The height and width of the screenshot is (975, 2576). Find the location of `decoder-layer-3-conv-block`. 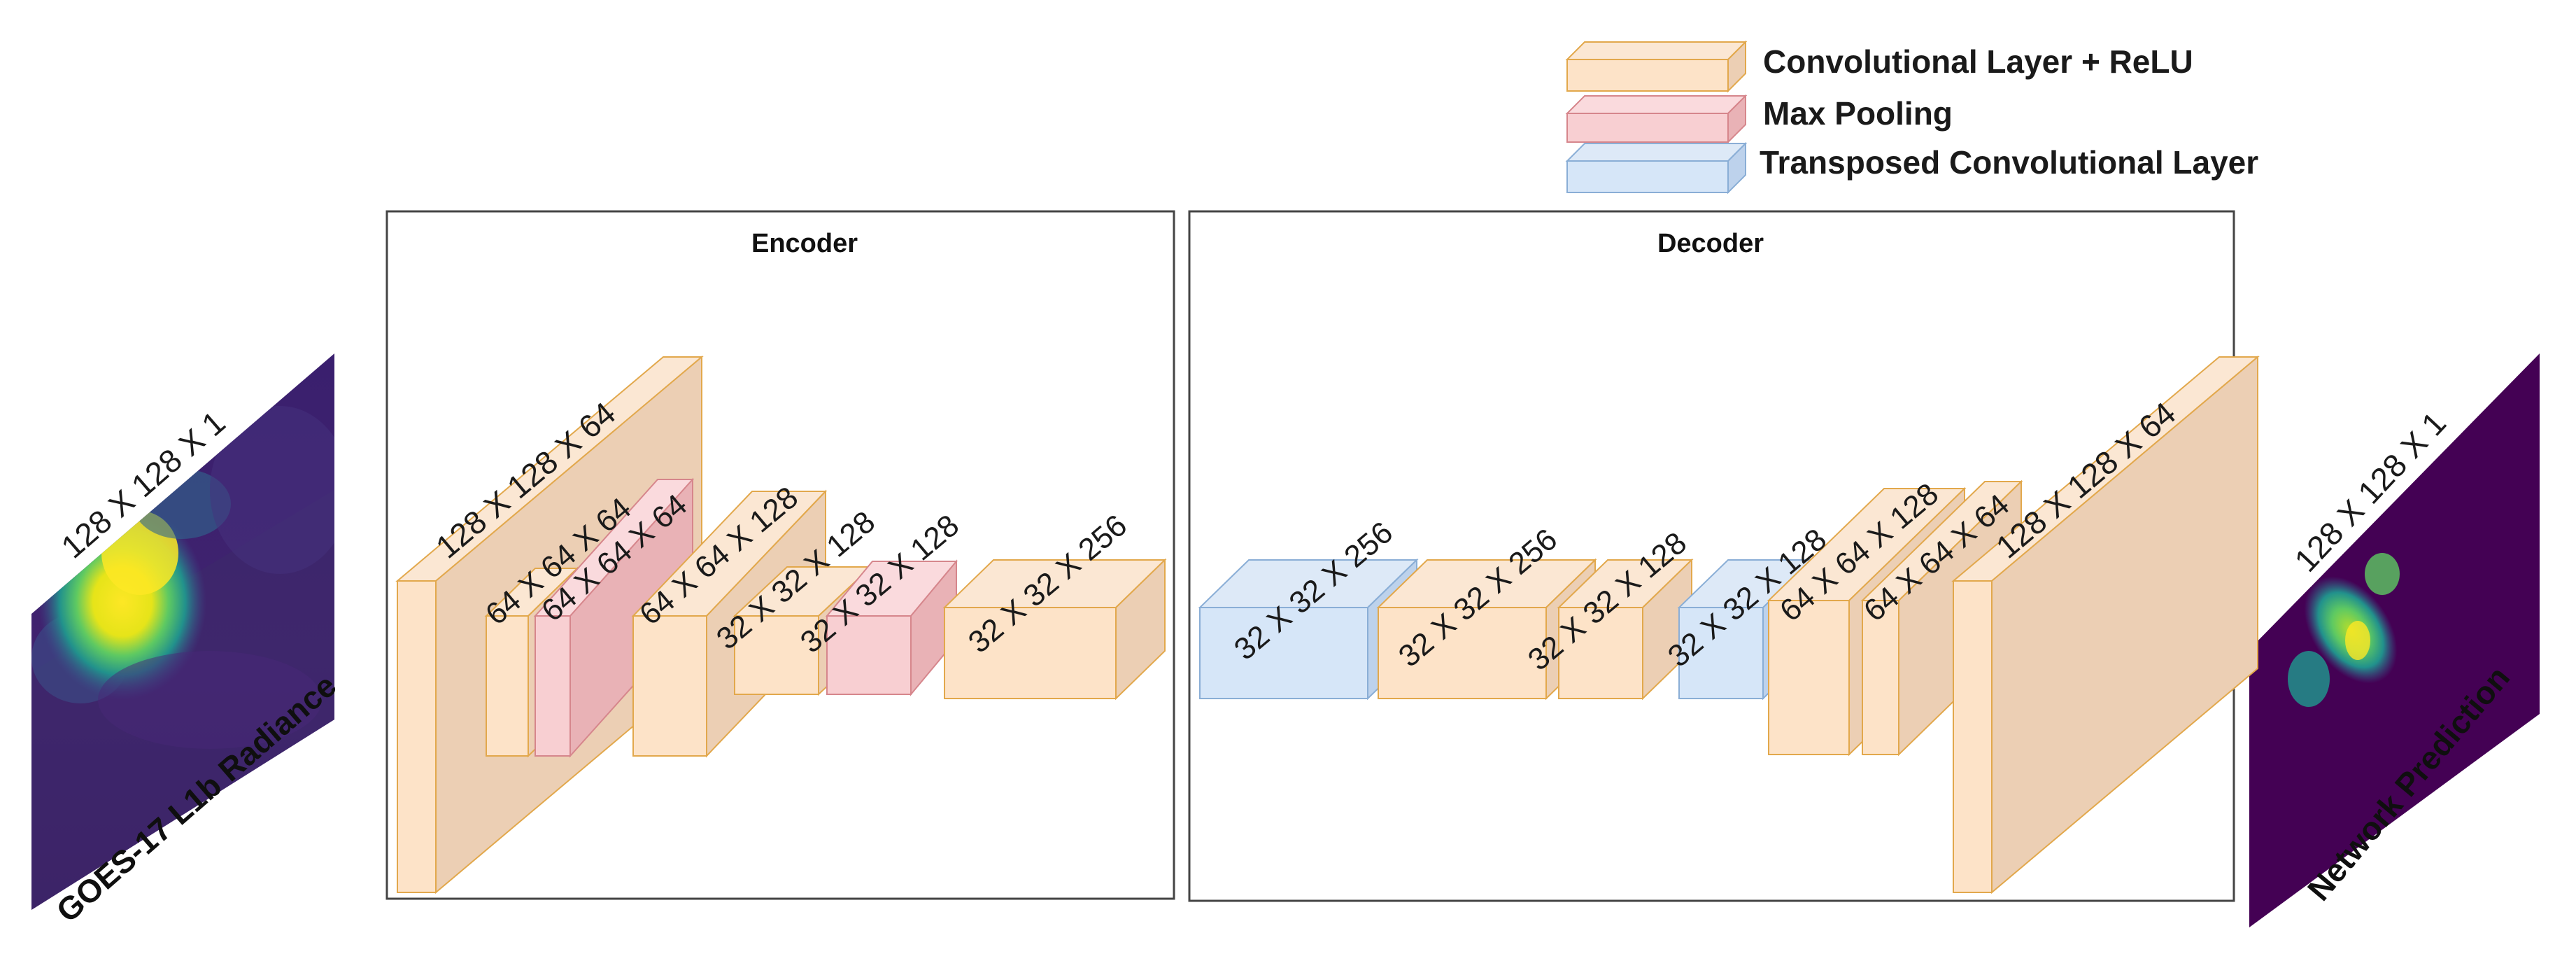

decoder-layer-3-conv-block is located at coordinates (1625, 629).